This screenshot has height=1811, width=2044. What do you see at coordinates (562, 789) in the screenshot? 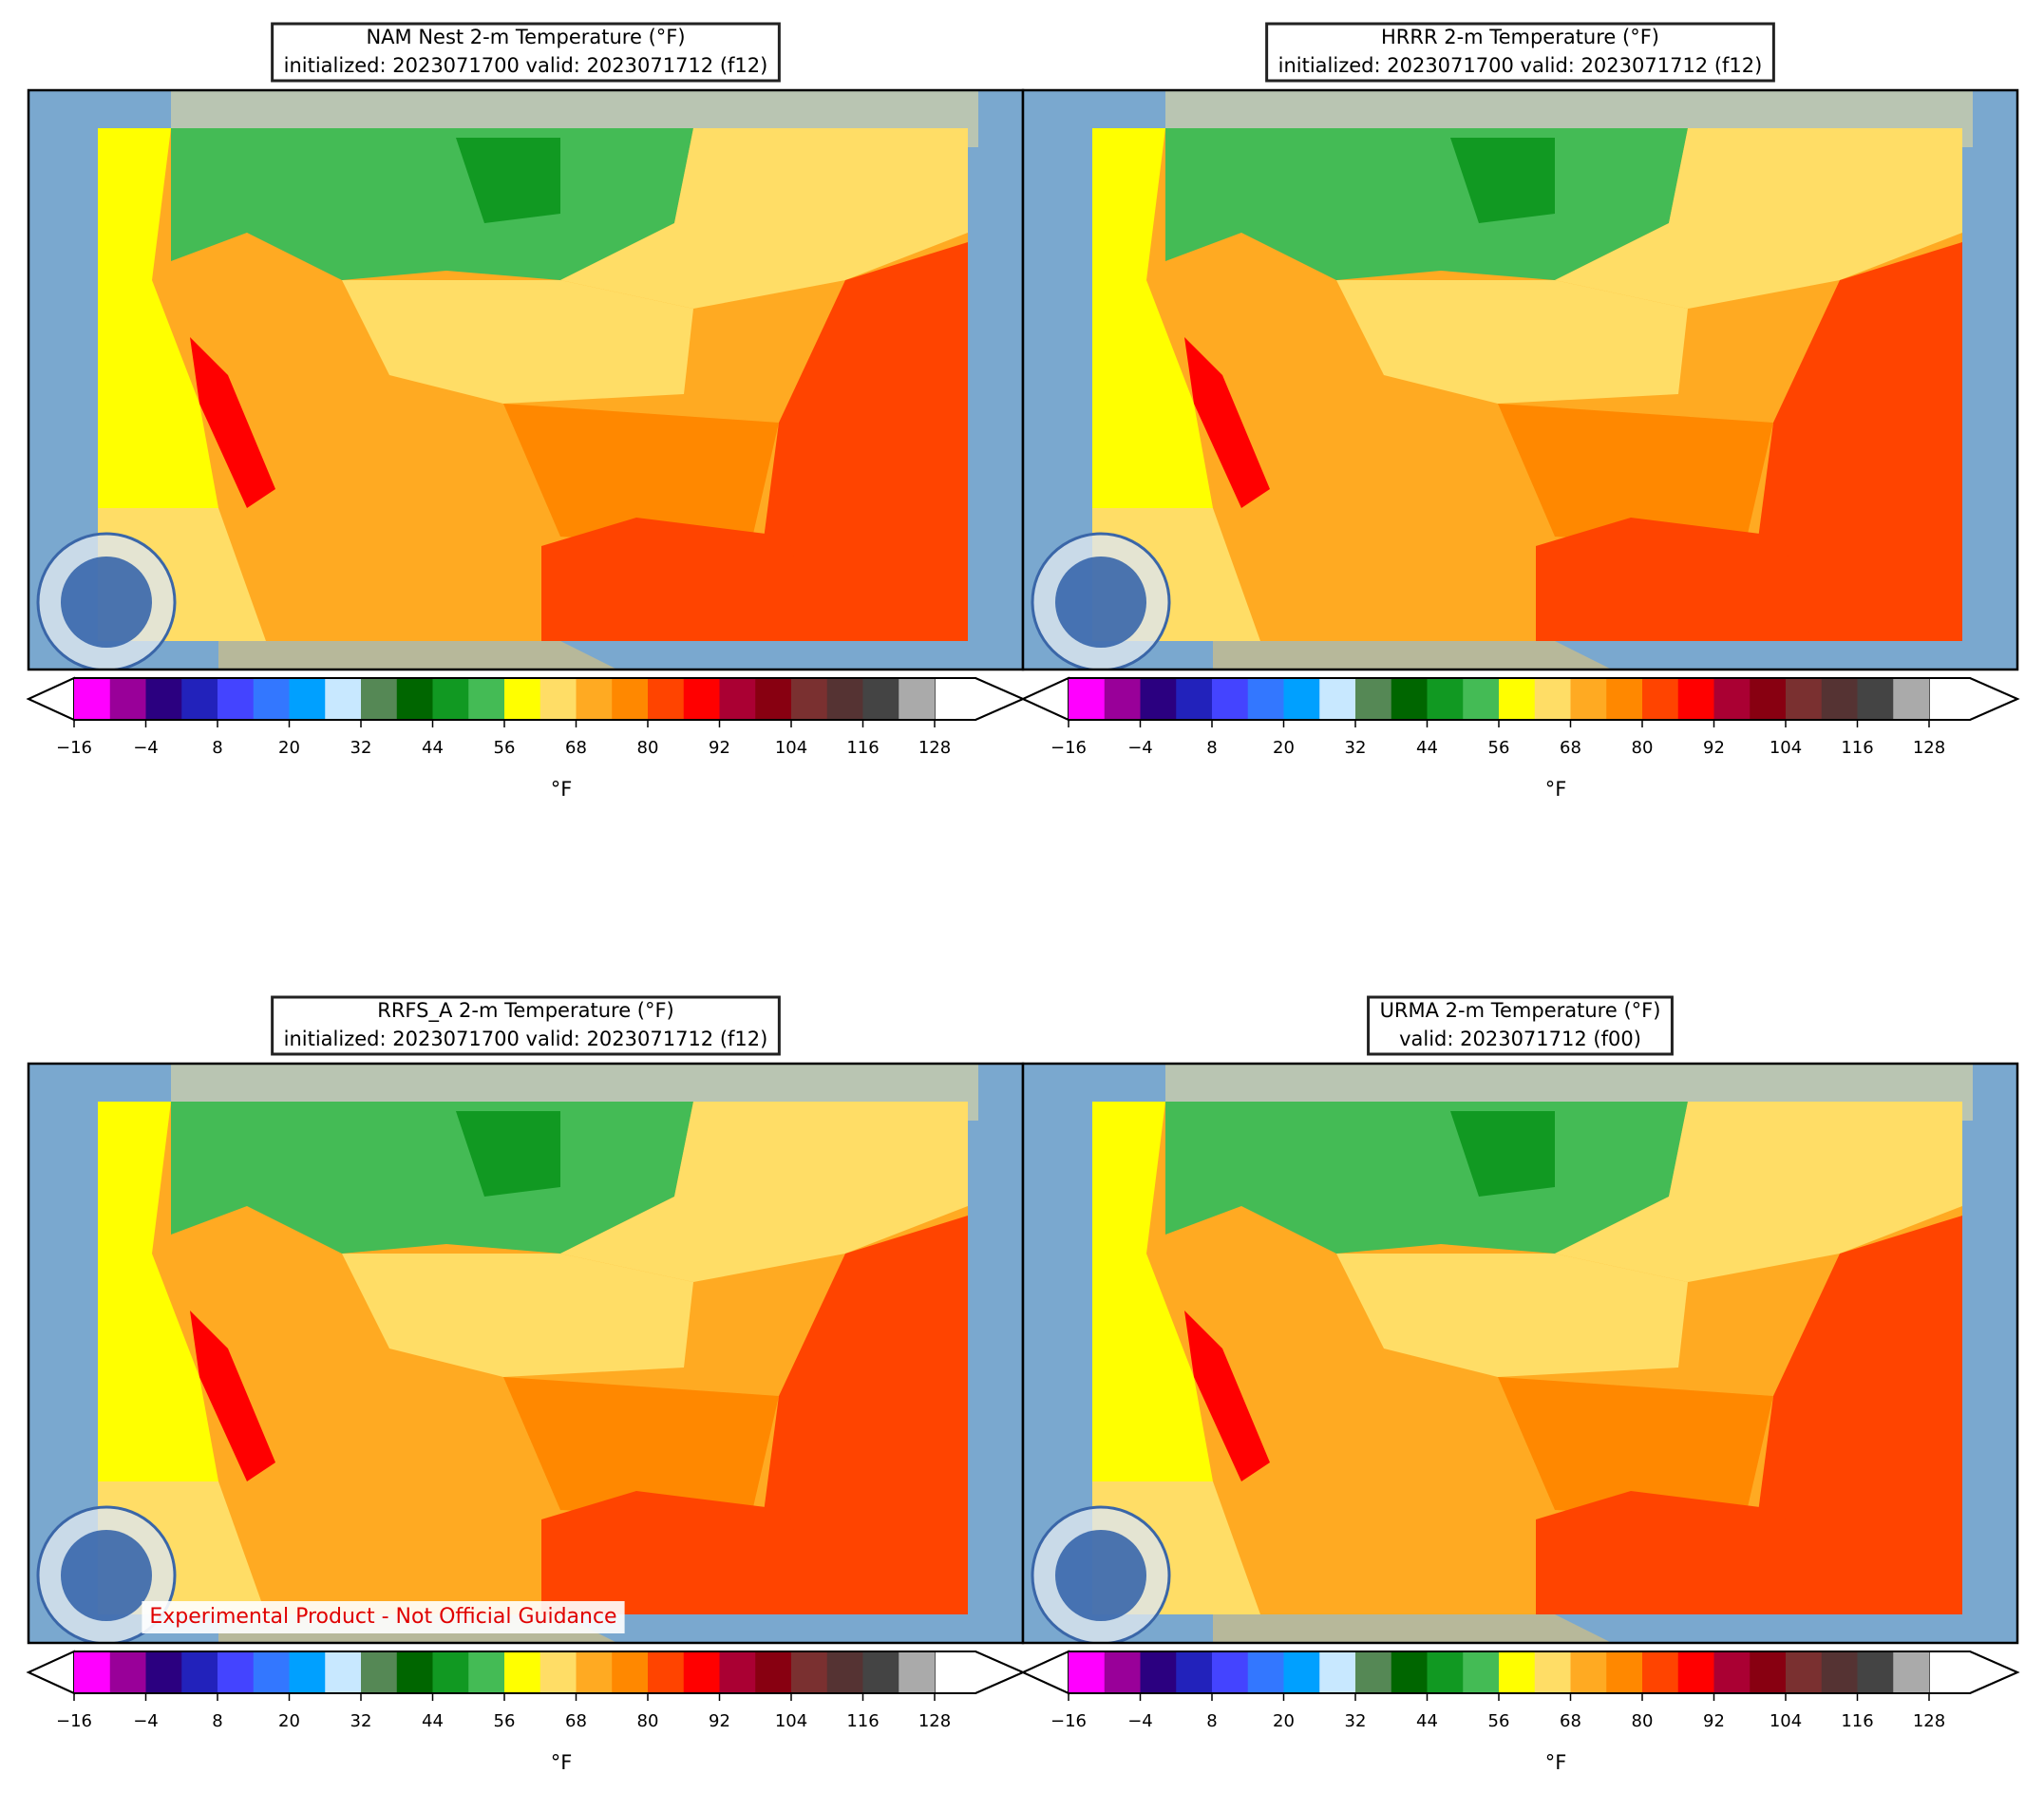
I see `colorbar-label: °F` at bounding box center [562, 789].